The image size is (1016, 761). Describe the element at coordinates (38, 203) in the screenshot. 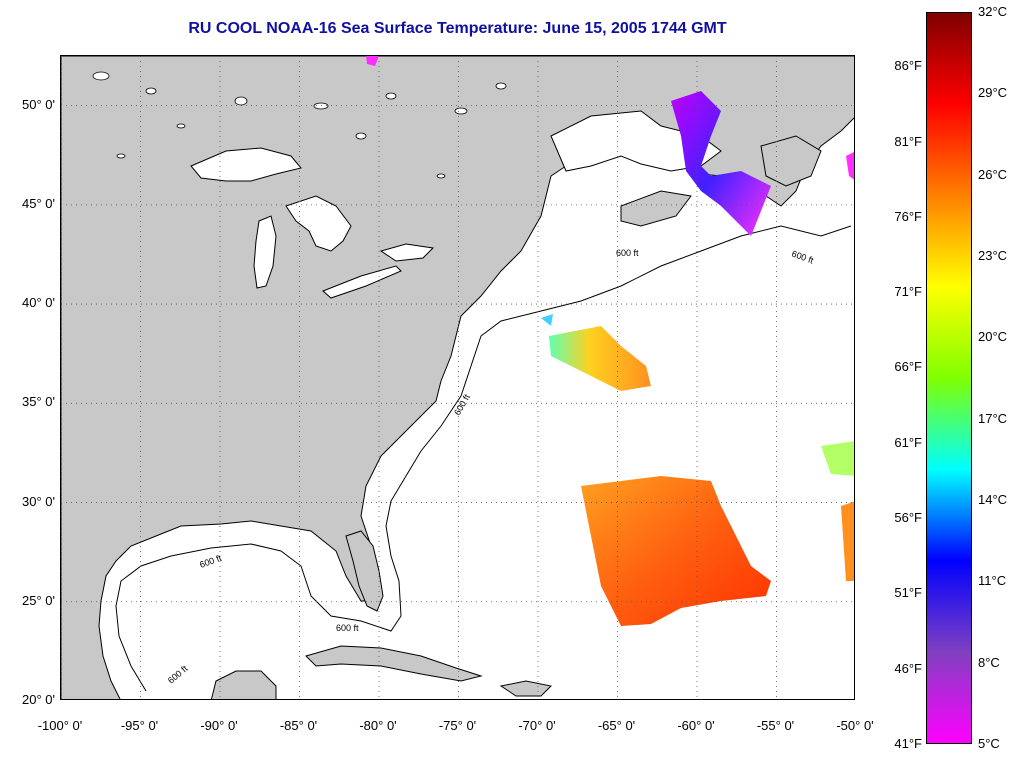

I see `latitude-label: 45° 0'` at that location.